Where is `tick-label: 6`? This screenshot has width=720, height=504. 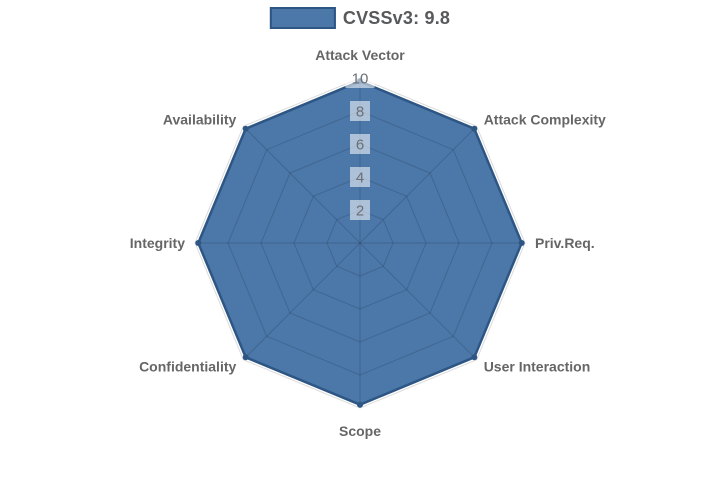
tick-label: 6 is located at coordinates (360, 145).